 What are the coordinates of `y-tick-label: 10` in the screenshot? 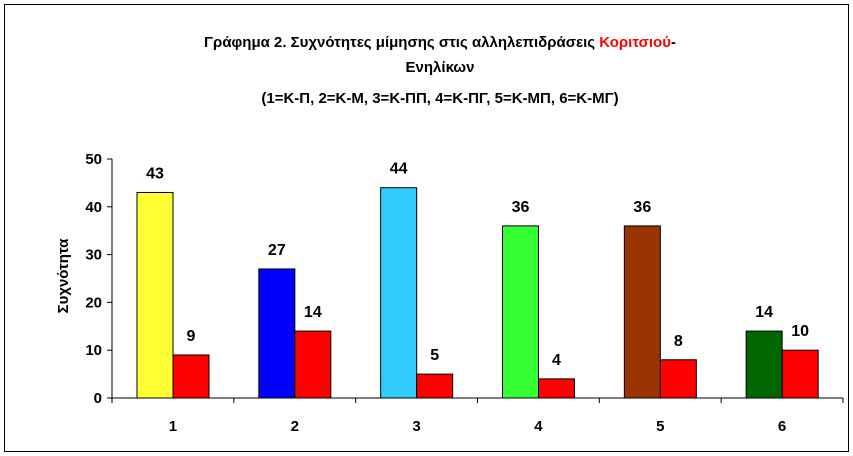 It's located at (93, 350).